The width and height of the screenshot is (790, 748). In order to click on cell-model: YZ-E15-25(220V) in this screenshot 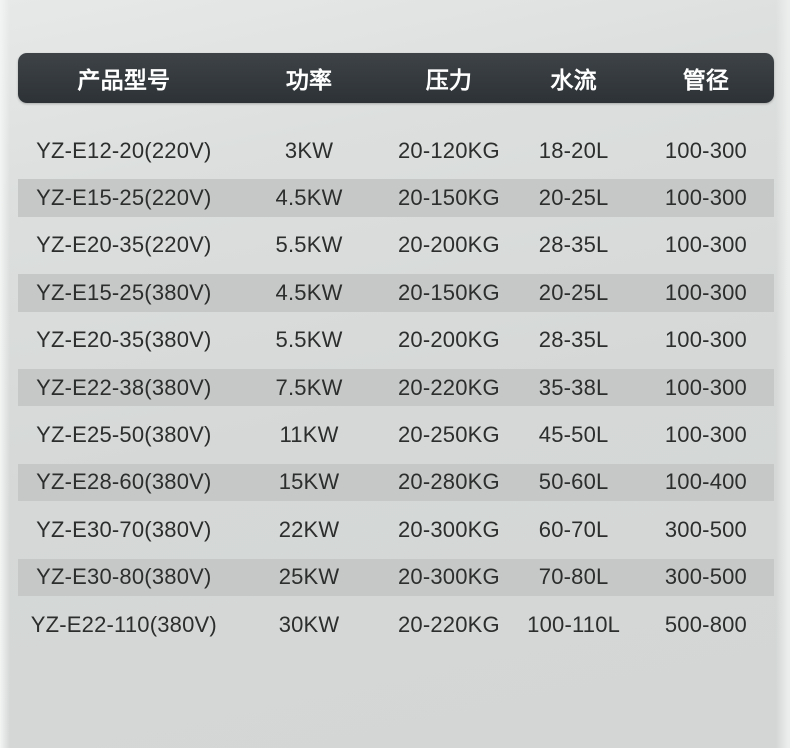, I will do `click(124, 198)`.